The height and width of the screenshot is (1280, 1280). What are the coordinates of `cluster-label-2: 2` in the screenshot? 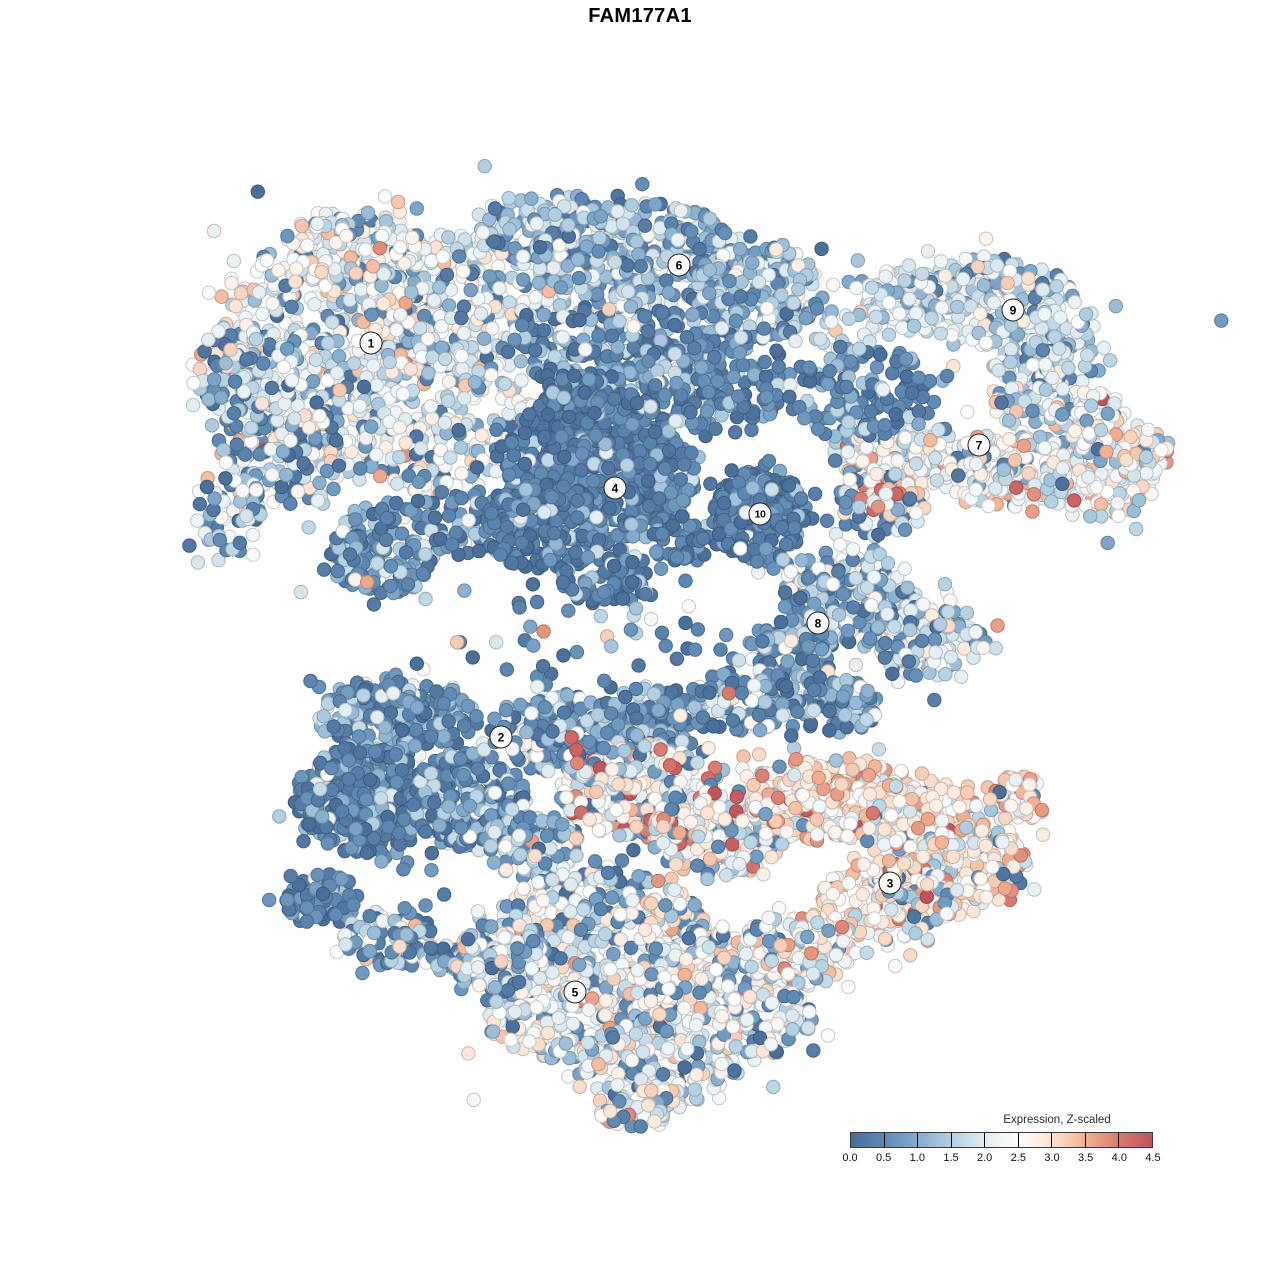 It's located at (501, 737).